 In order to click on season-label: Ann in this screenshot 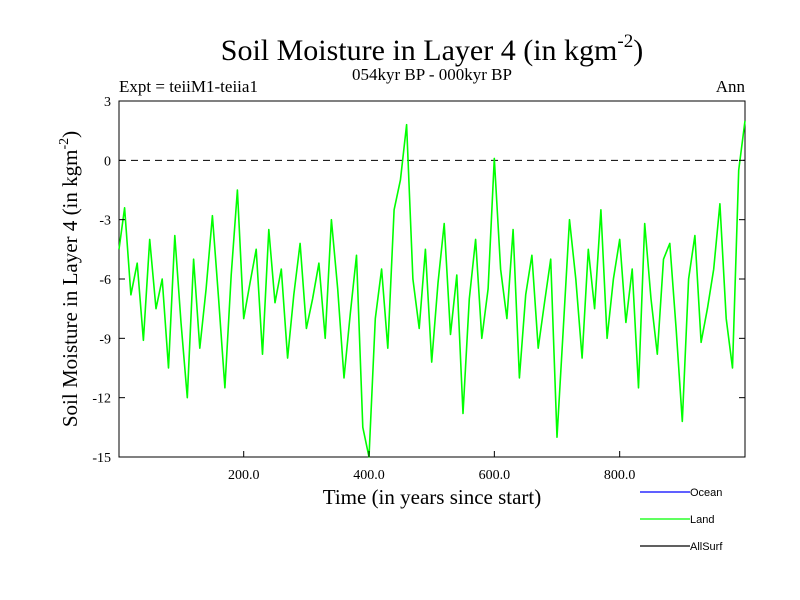, I will do `click(731, 86)`.